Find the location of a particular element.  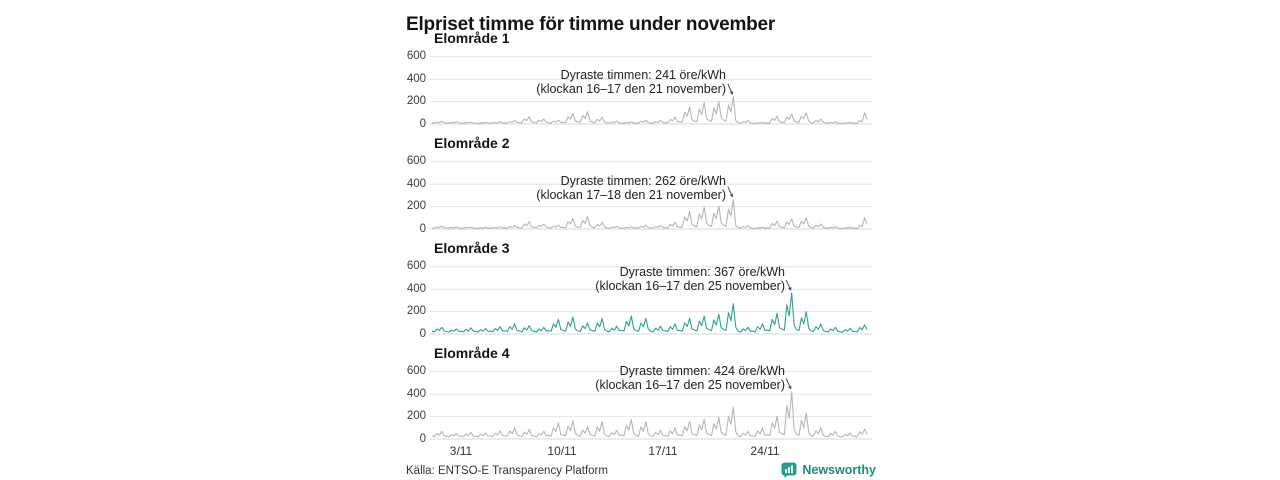

peak-annotation-line1: Dyraste timmen: 424 öre/kWh is located at coordinates (702, 371).